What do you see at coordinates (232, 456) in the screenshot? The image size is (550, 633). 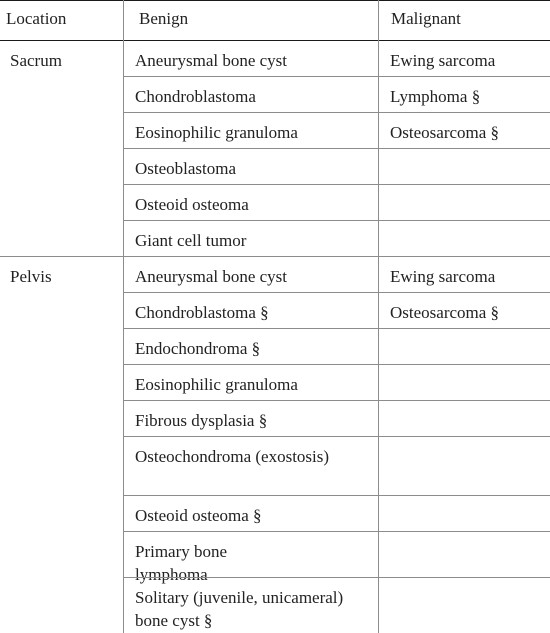 I see `benign-cell: Osteochondroma (exostosis)` at bounding box center [232, 456].